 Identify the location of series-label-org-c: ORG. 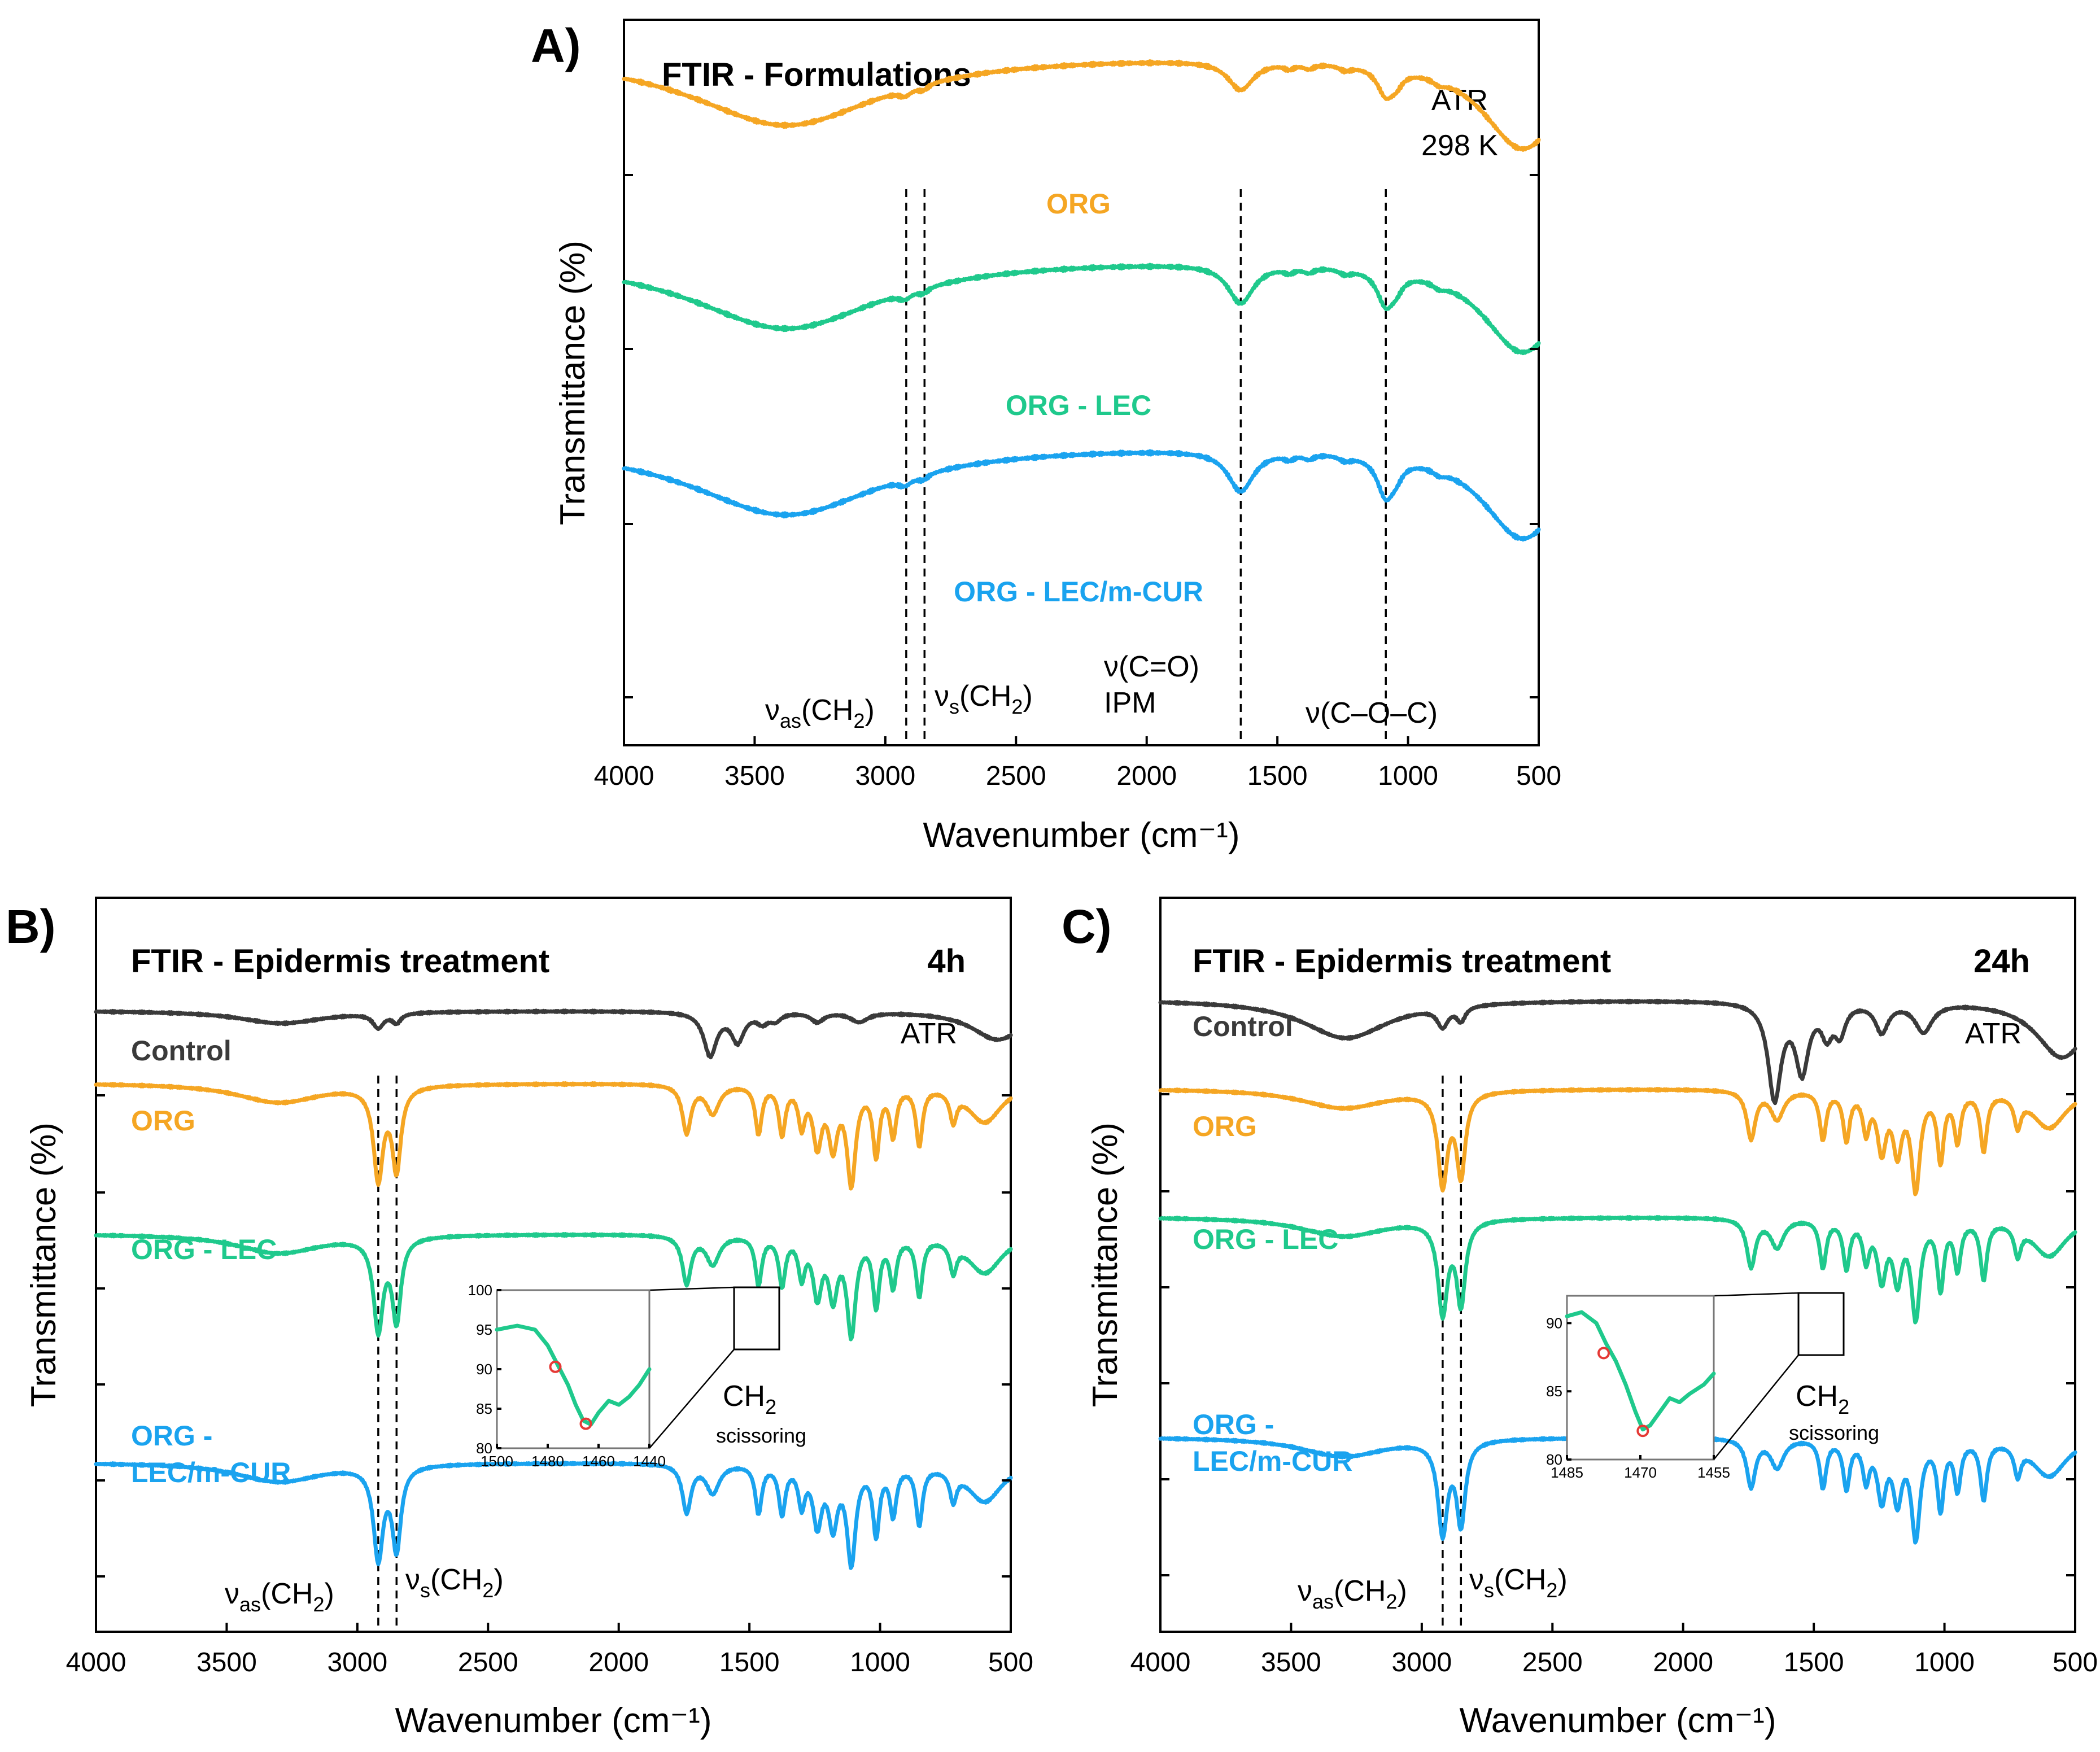
(1225, 1126).